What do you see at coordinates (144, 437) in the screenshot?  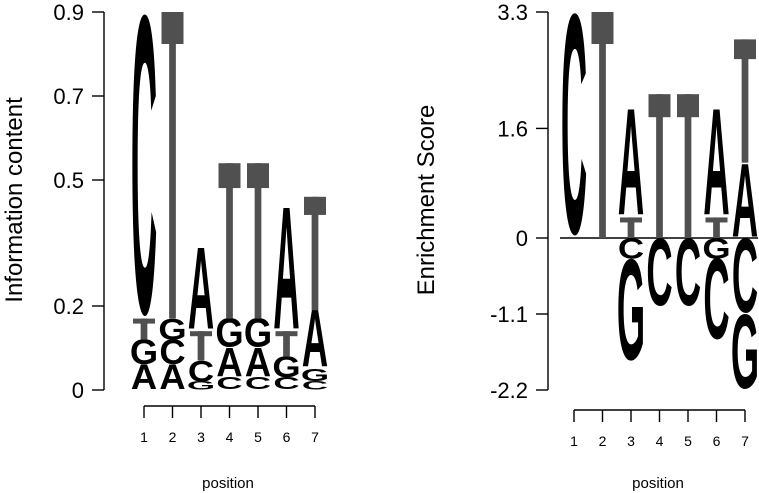 I see `left-x-tick-label: 1` at bounding box center [144, 437].